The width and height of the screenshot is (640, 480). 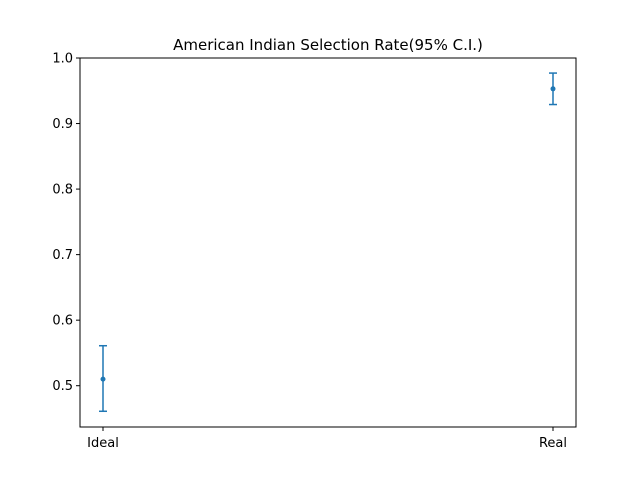 I want to click on y-tick-label: 0.5, so click(x=62, y=386).